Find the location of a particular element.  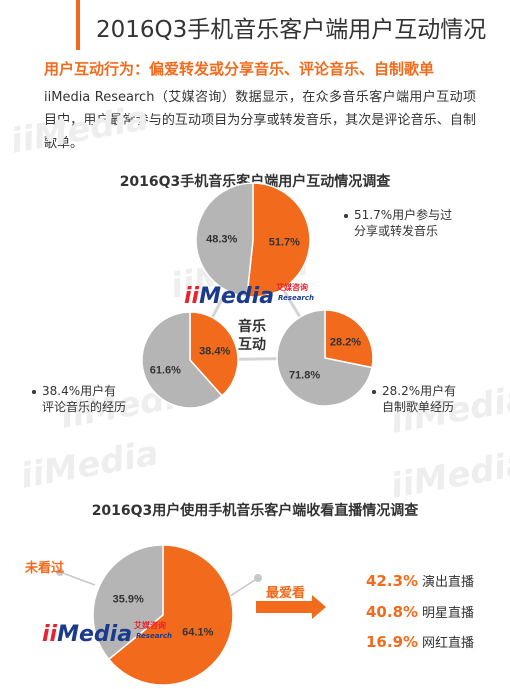

favorite-item: 40.8% 明星直播 is located at coordinates (420, 612).